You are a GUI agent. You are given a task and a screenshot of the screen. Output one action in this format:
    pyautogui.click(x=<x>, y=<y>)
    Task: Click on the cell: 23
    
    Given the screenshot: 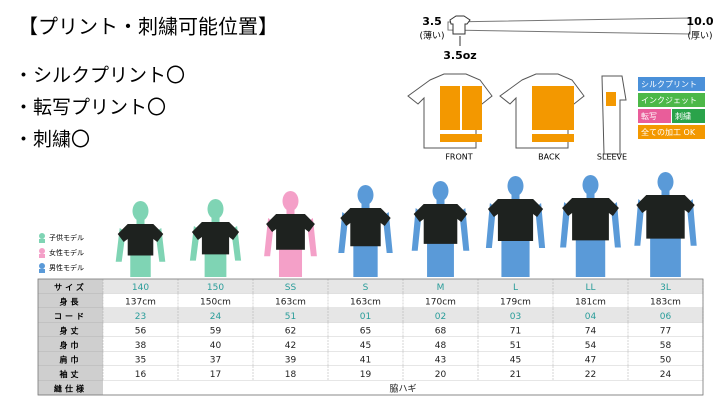 What is the action you would take?
    pyautogui.click(x=140, y=317)
    